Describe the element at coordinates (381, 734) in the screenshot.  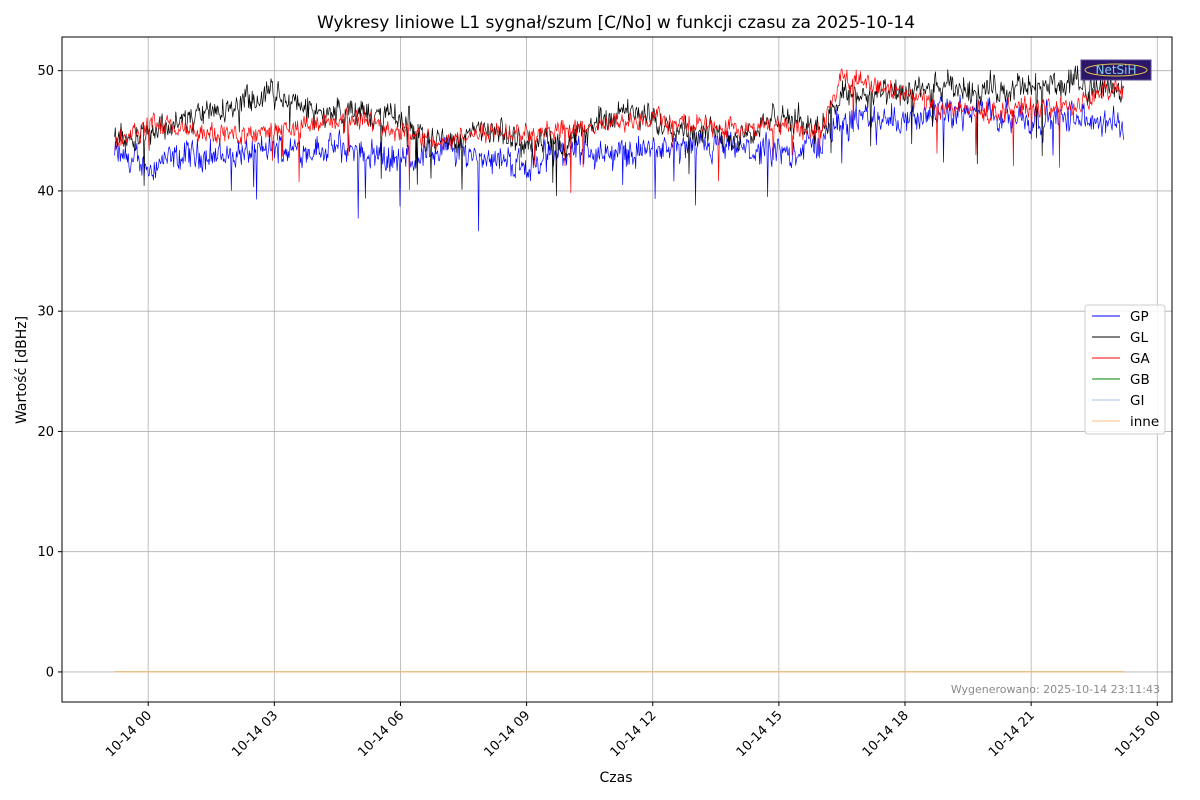
I see `x-tick-label: 10-14 06` at that location.